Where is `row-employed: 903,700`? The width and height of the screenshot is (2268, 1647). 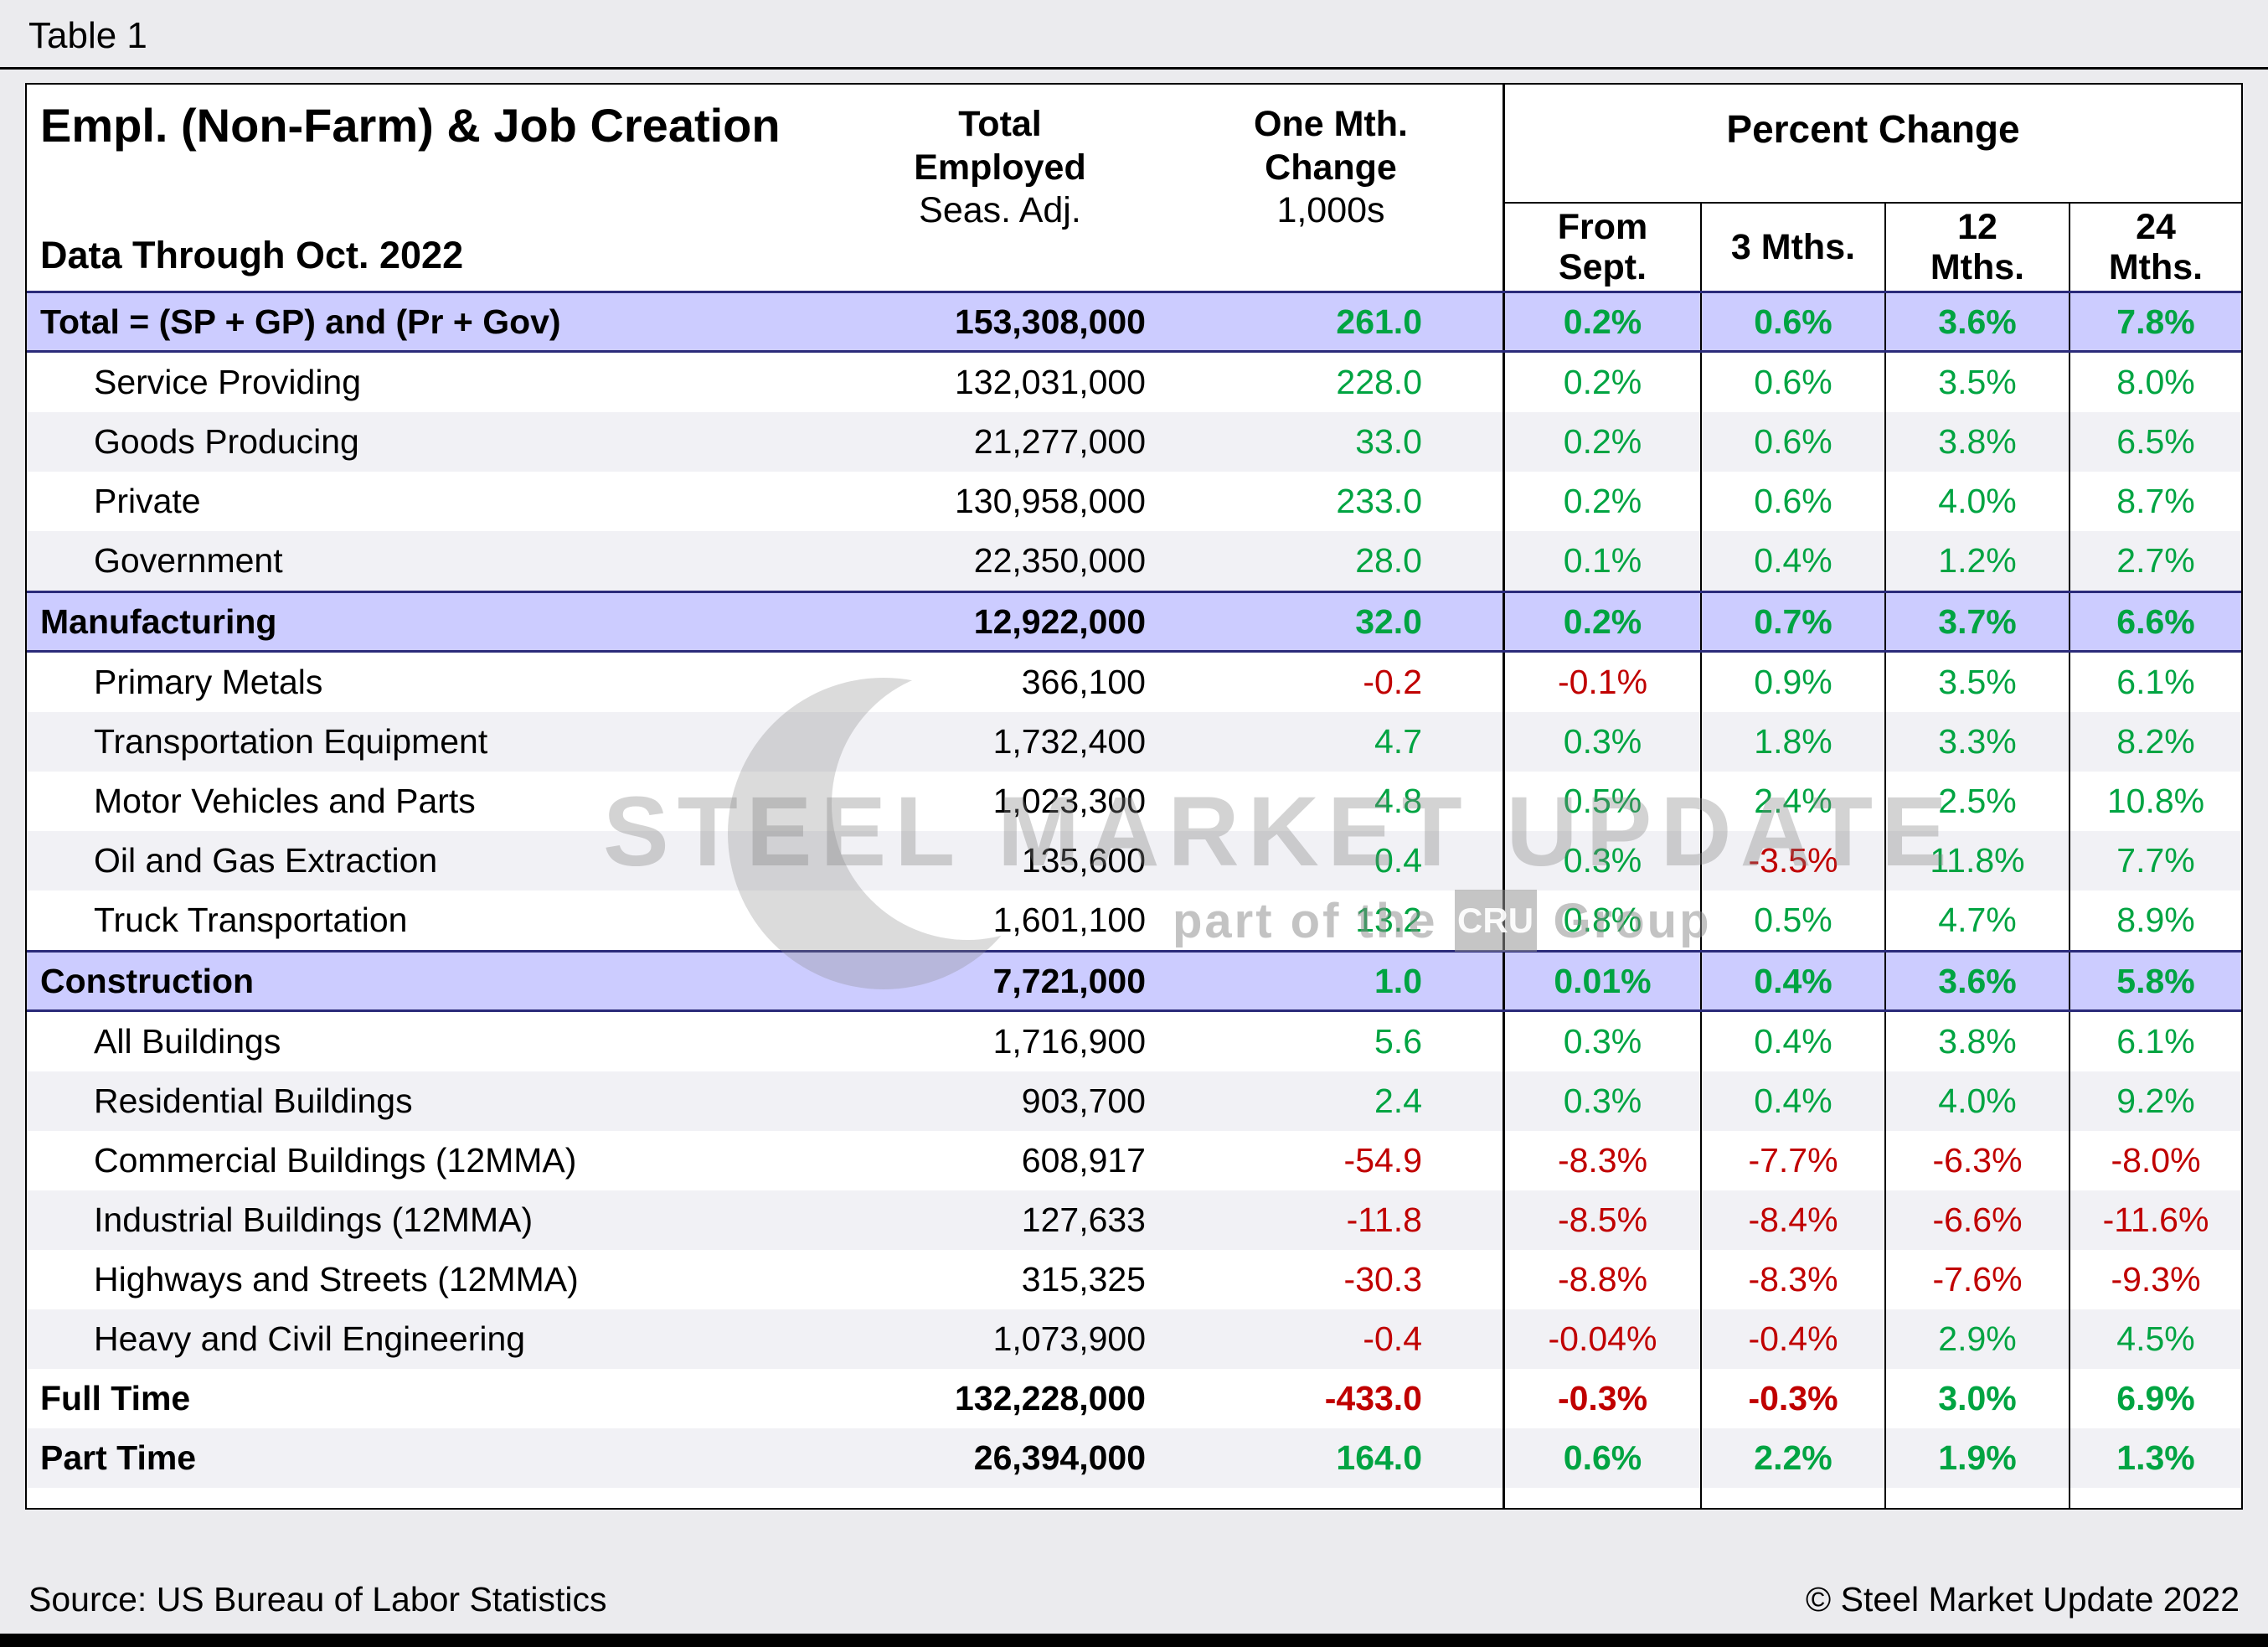 row-employed: 903,700 is located at coordinates (1083, 1101).